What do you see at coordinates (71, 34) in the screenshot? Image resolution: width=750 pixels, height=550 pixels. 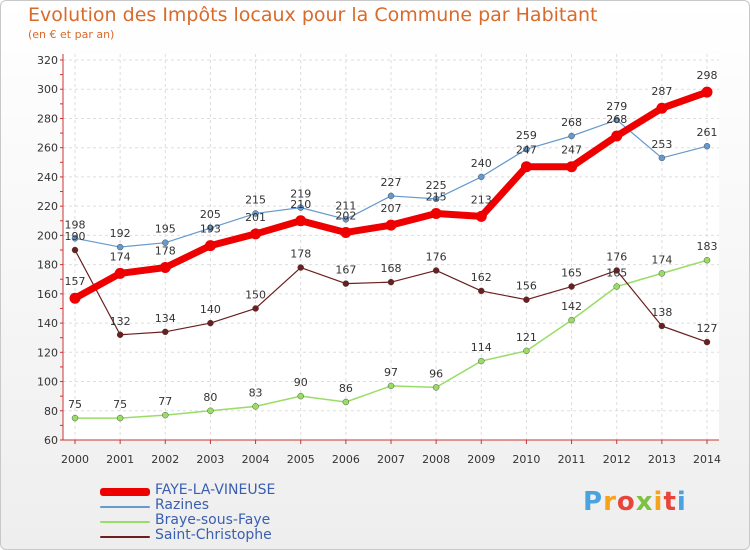 I see `chart-subtitle: (en € et par an)` at bounding box center [71, 34].